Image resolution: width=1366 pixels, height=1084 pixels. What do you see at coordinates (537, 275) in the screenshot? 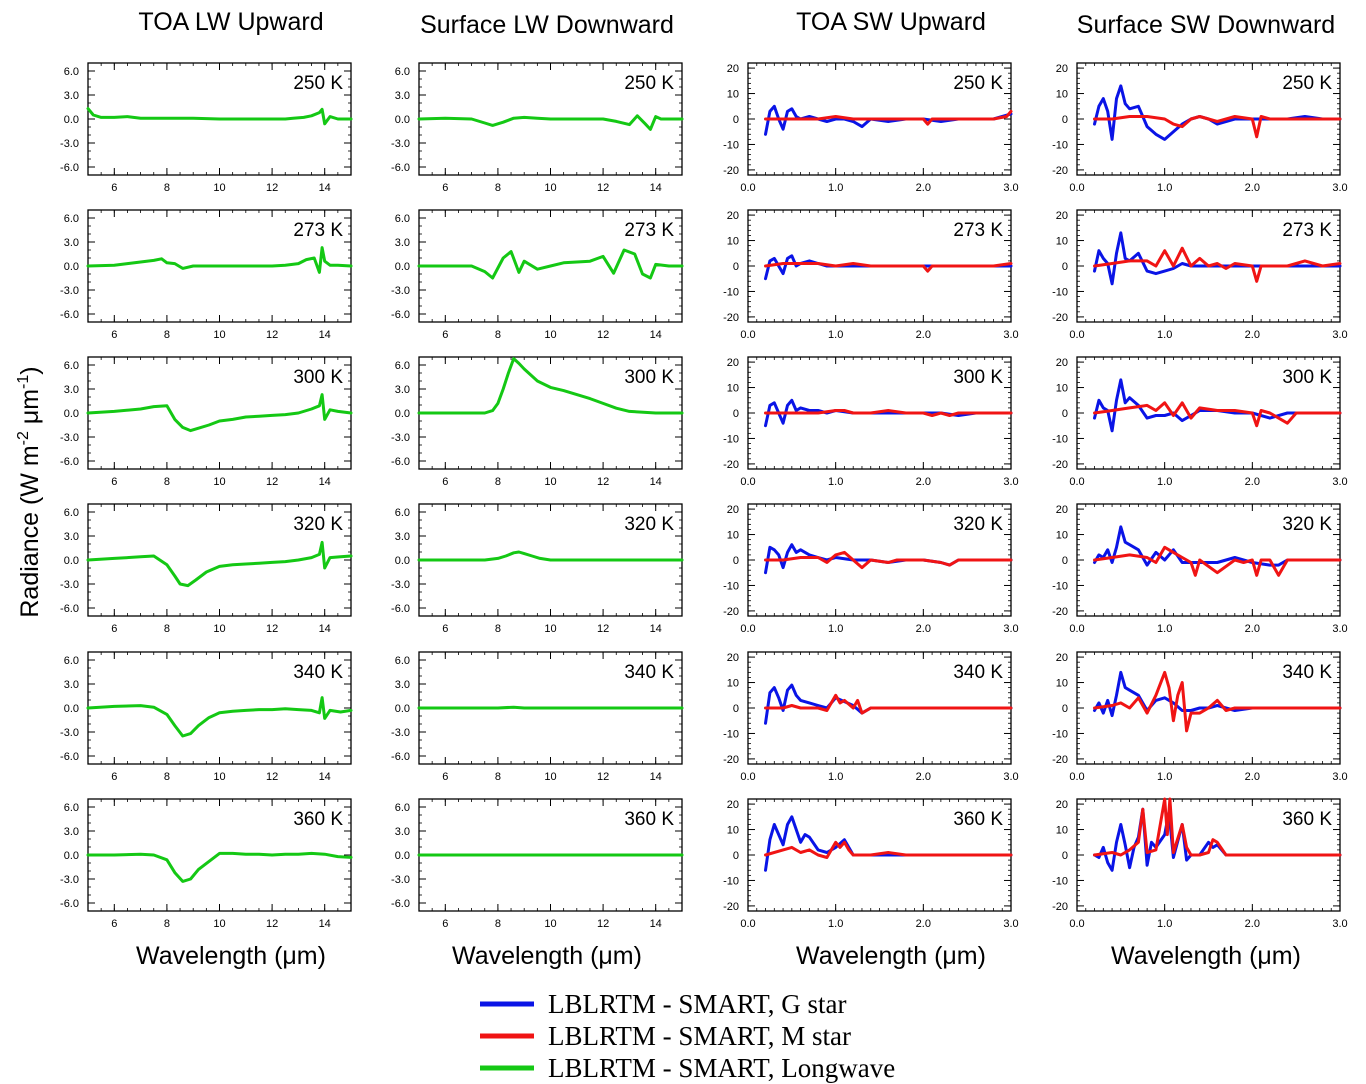
I see `panel-c2-r2: 6 8 10 12 14 6.0 3.0 0.0 -3.0 -6.0 273 K` at bounding box center [537, 275].